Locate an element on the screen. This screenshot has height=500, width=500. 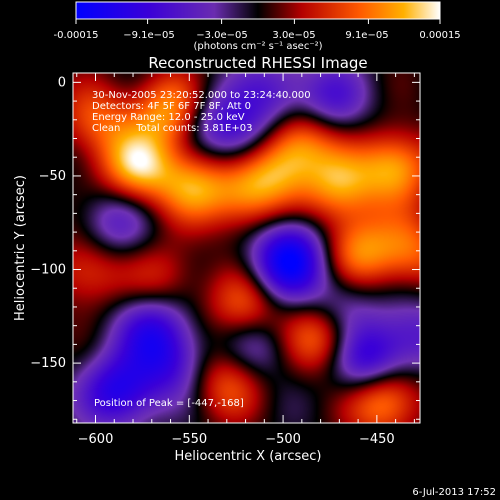
x-tick-label-3: −450 is located at coordinates (377, 439).